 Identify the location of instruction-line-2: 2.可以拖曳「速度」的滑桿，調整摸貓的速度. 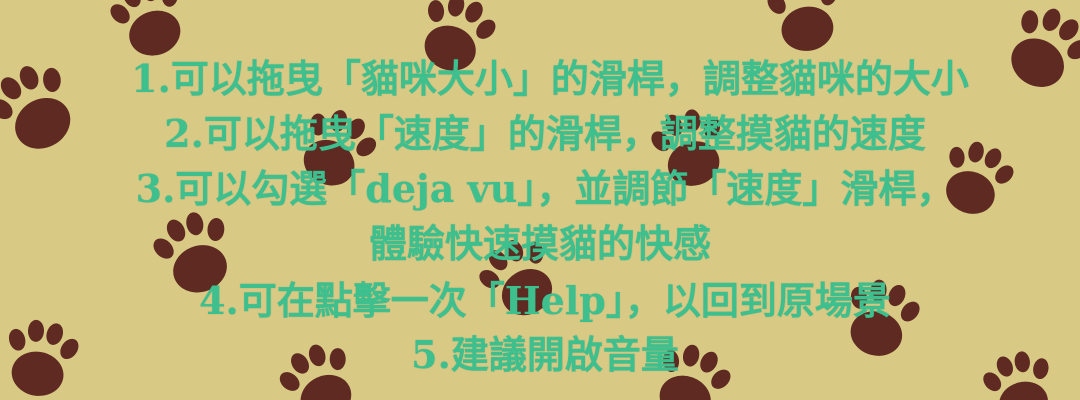
(545, 133).